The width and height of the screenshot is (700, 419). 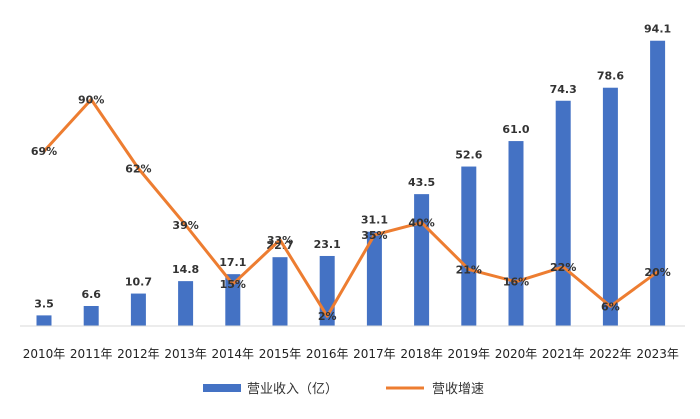 What do you see at coordinates (138, 282) in the screenshot?
I see `revenue-value-label: 10.7` at bounding box center [138, 282].